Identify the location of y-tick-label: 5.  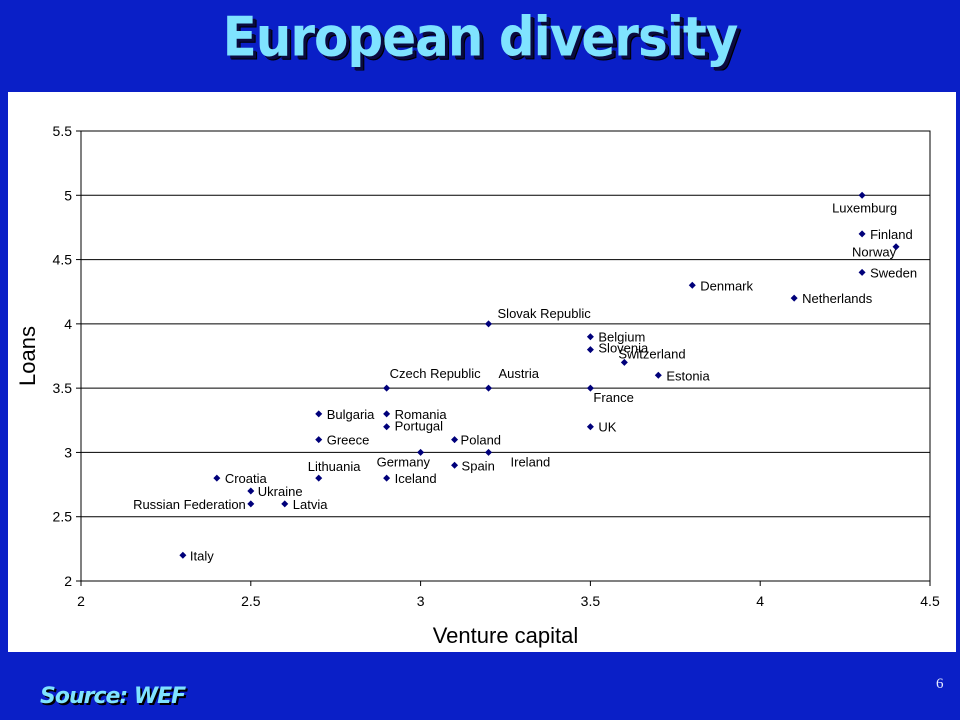
(68, 195).